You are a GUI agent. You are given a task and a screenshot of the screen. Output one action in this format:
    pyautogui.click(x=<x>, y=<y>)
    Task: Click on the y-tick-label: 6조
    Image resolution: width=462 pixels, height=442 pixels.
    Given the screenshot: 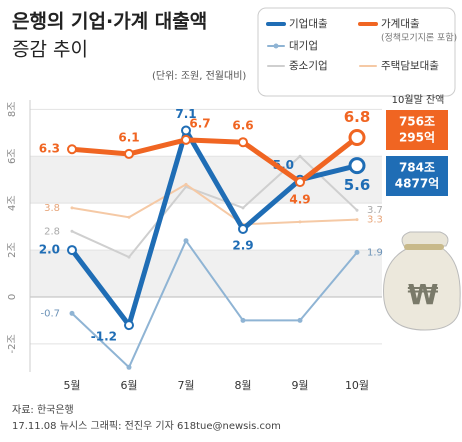 What is the action you would take?
    pyautogui.click(x=12, y=156)
    